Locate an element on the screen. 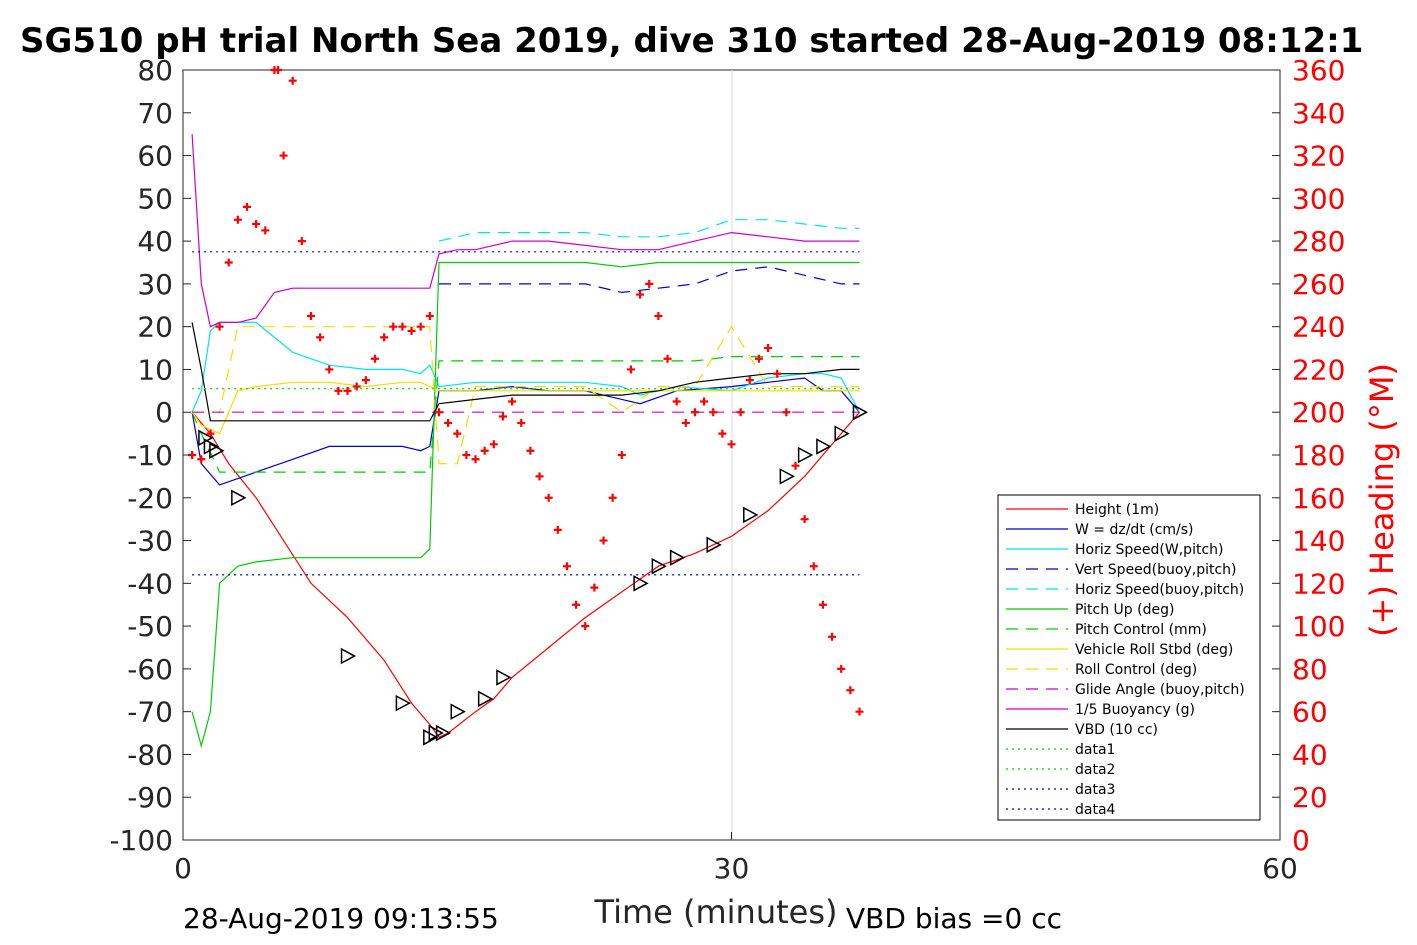 The height and width of the screenshot is (945, 1417). series-vert-speed-buoy-pitch is located at coordinates (649, 280).